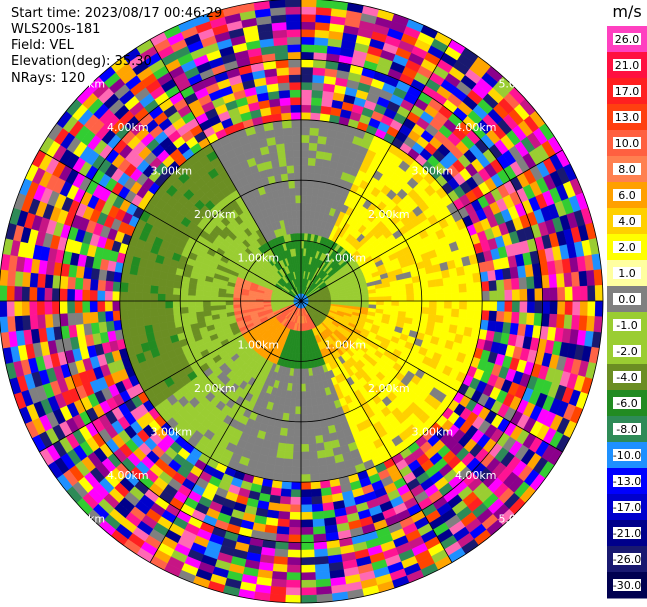 This screenshot has width=647, height=607. What do you see at coordinates (389, 214) in the screenshot?
I see `range-ring-label: 2.00km` at bounding box center [389, 214].